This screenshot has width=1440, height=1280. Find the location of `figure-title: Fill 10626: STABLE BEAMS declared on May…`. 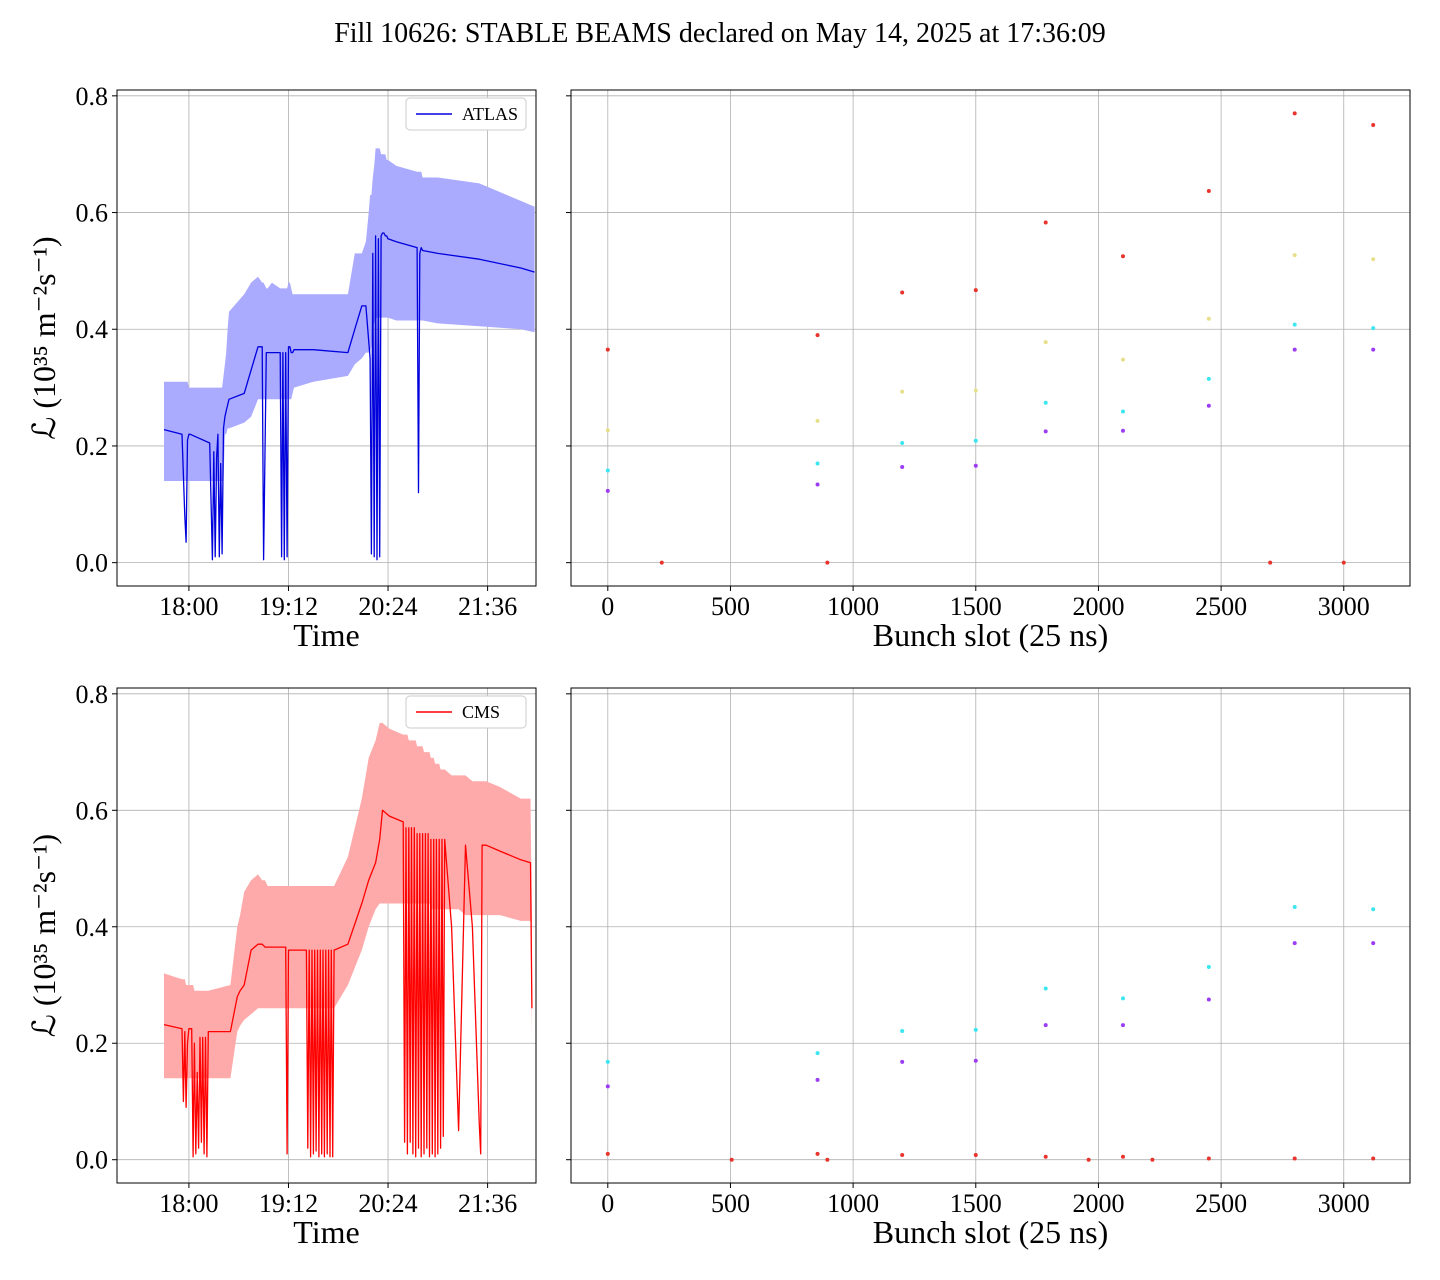

figure-title: Fill 10626: STABLE BEAMS declared on May… is located at coordinates (720, 33).